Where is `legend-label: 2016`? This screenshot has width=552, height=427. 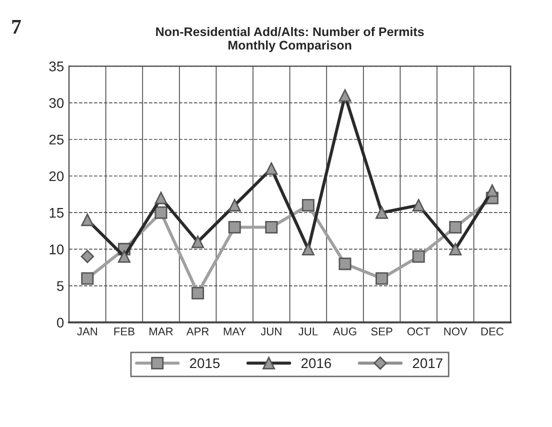 legend-label: 2016 is located at coordinates (316, 363).